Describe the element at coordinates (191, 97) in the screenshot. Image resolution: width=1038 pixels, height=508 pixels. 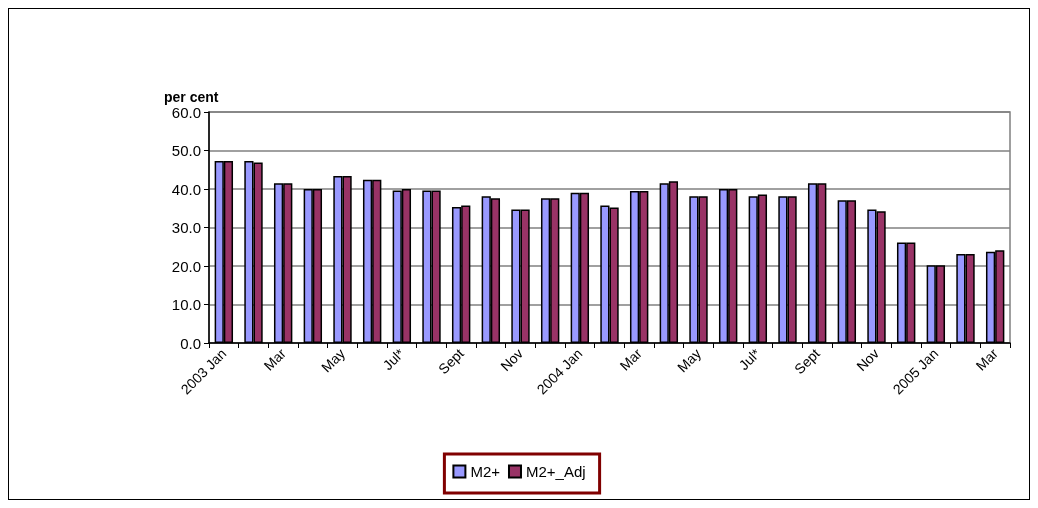
I see `y-axis-title: per cent` at that location.